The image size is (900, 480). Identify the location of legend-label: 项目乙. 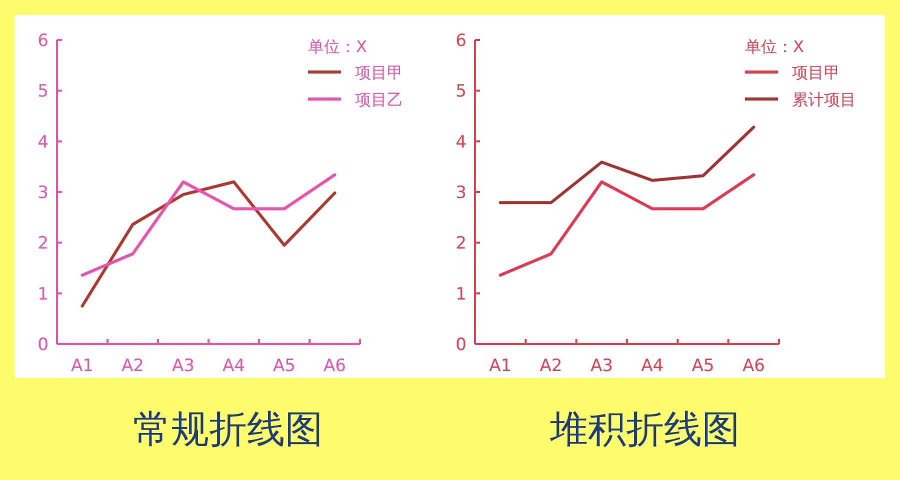
(379, 99).